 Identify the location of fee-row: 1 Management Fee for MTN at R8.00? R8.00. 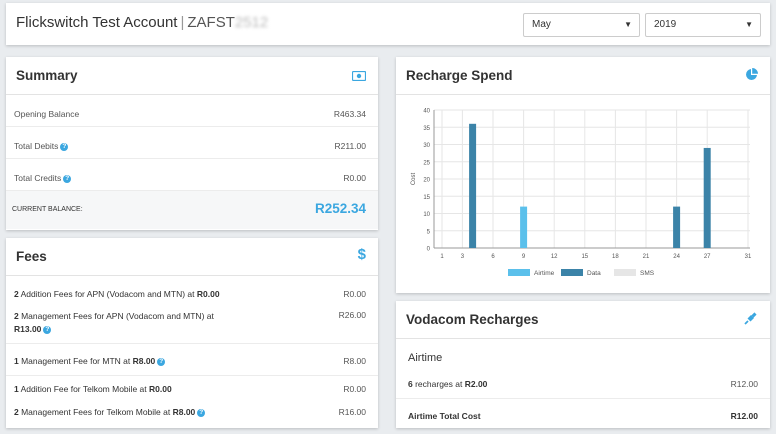
(192, 360).